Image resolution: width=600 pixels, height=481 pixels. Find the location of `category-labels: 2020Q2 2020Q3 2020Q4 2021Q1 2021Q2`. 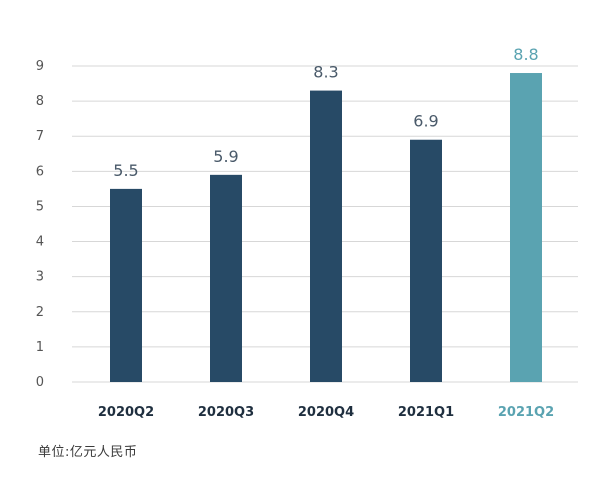

category-labels: 2020Q2 2020Q3 2020Q4 2021Q1 2021Q2 is located at coordinates (326, 412).